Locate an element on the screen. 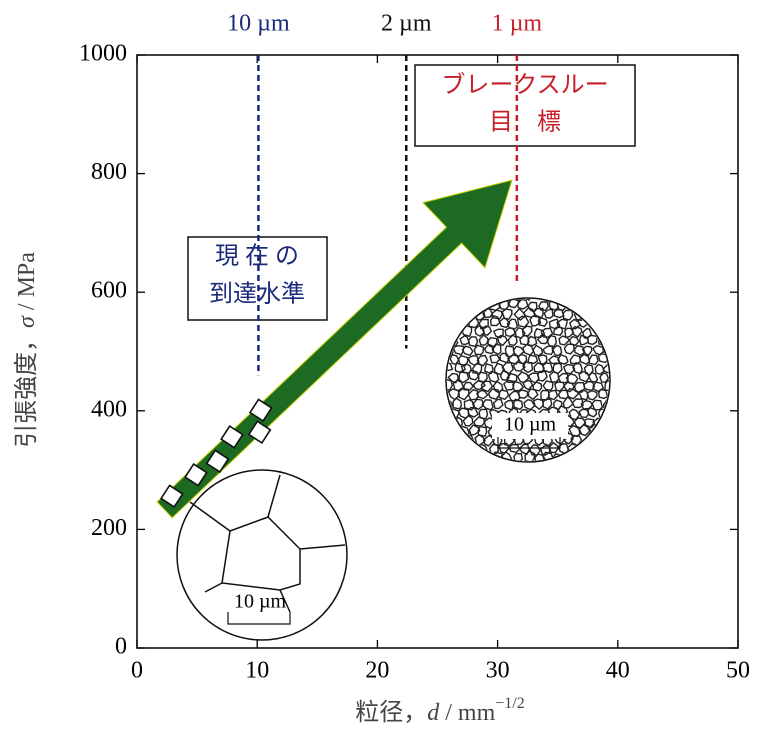 The image size is (757, 740). y-tick-label: 1000 is located at coordinates (103, 54).